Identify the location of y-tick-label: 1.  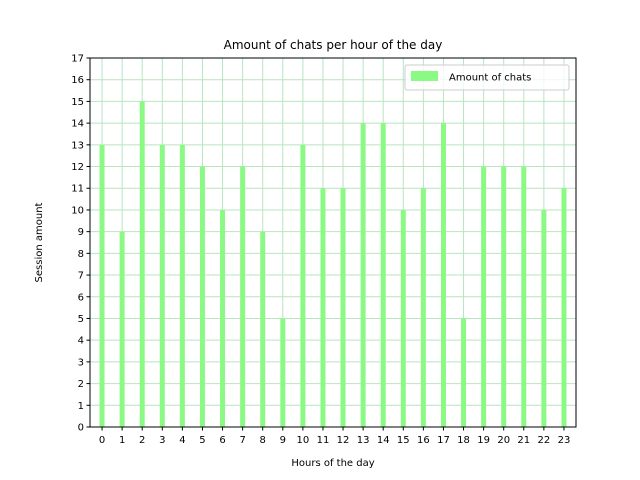
(81, 406).